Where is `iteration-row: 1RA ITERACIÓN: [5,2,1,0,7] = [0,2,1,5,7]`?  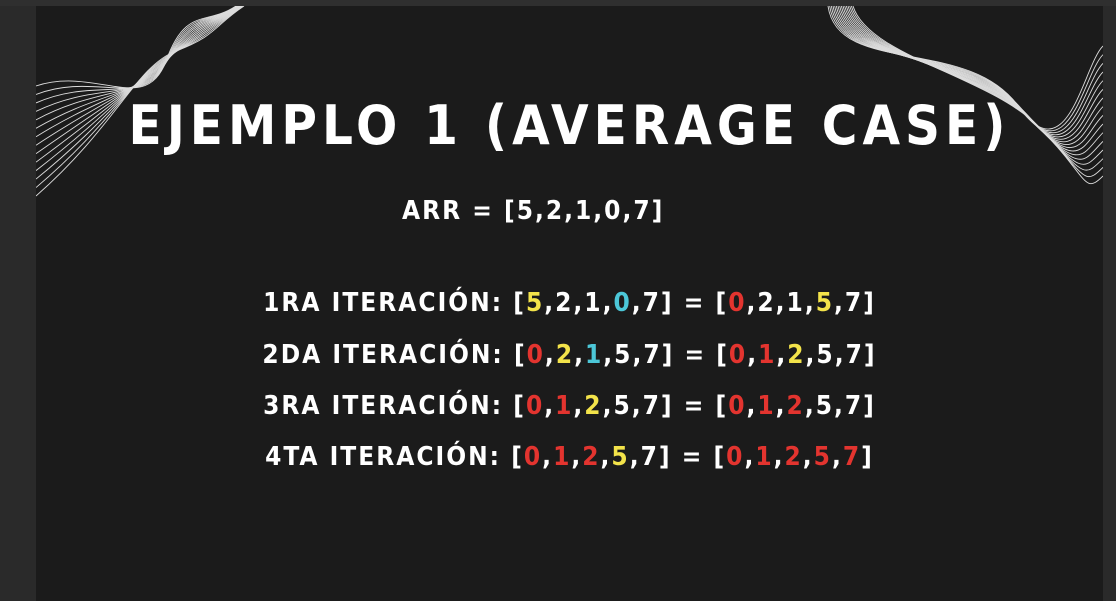 iteration-row: 1RA ITERACIÓN: [5,2,1,0,7] = [0,2,1,5,7] is located at coordinates (569, 303).